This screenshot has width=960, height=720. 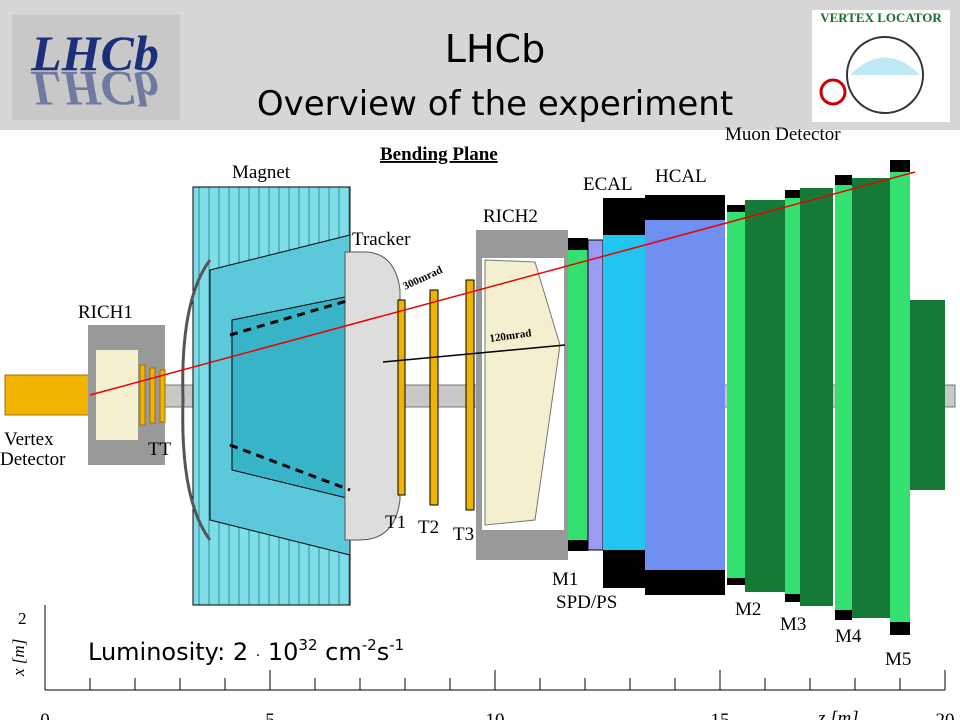 What do you see at coordinates (105, 312) in the screenshot?
I see `label: RICH1` at bounding box center [105, 312].